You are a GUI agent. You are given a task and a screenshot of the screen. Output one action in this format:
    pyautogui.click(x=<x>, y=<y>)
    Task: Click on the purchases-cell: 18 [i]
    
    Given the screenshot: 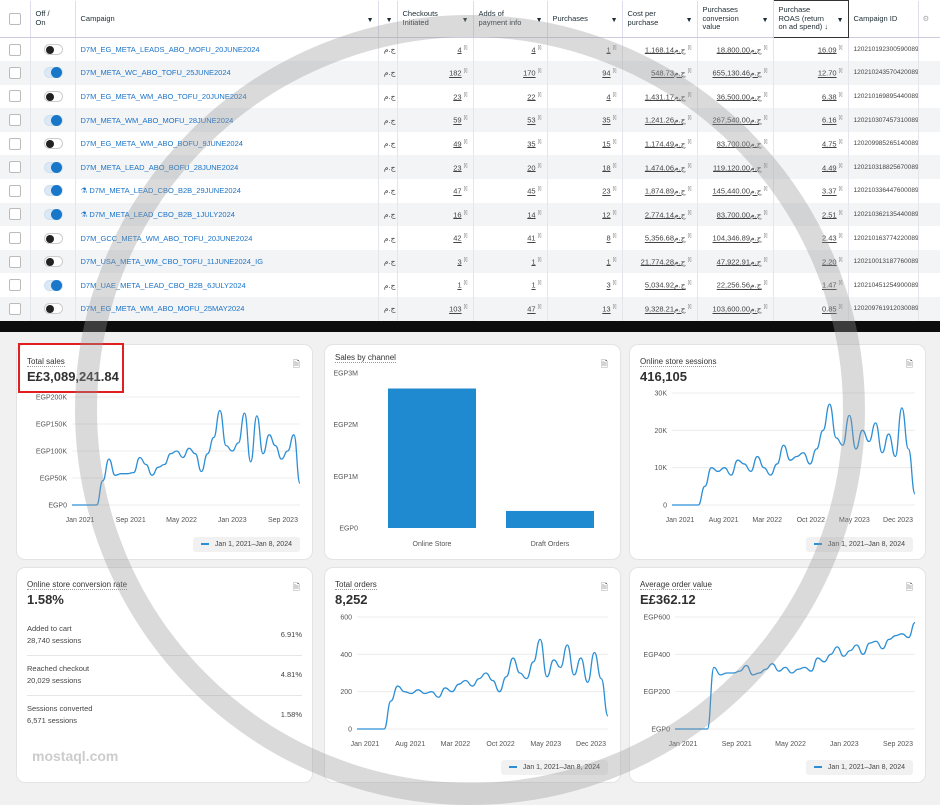 What is the action you would take?
    pyautogui.click(x=585, y=167)
    